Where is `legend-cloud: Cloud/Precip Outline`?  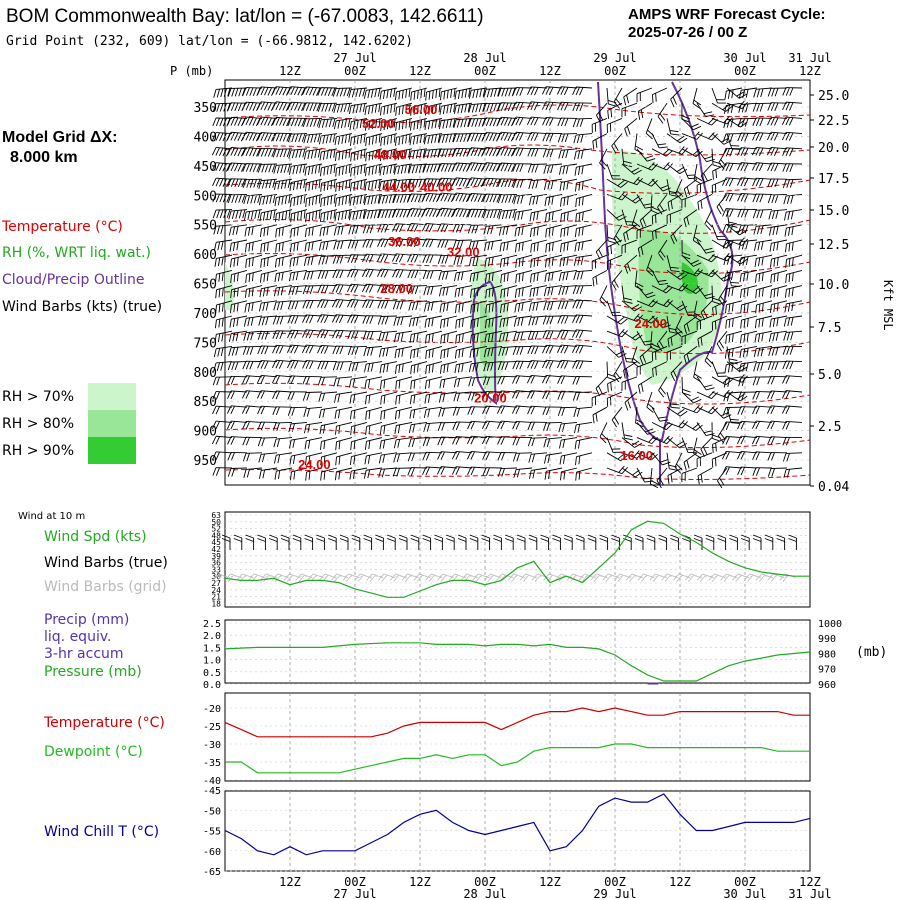
legend-cloud: Cloud/Precip Outline is located at coordinates (73, 280).